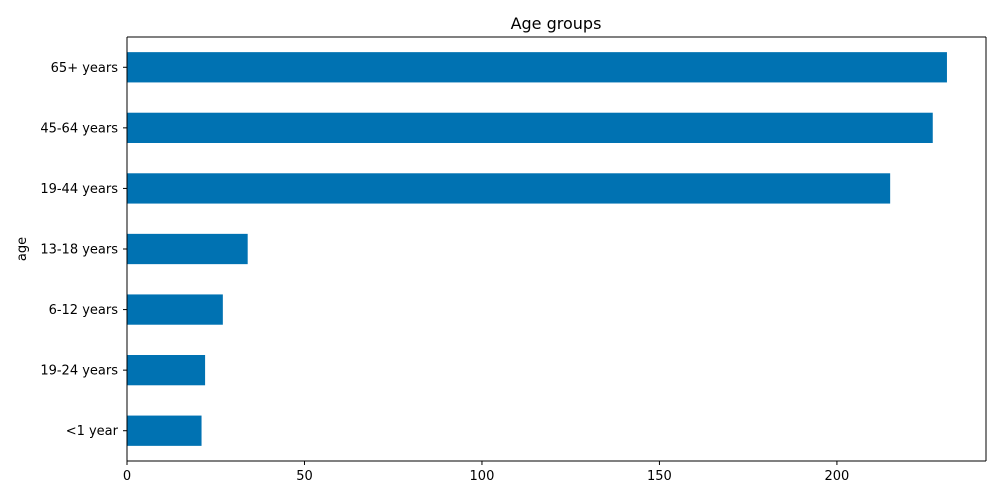 This screenshot has height=500, width=1000. I want to click on y-axis-label: age, so click(22, 249).